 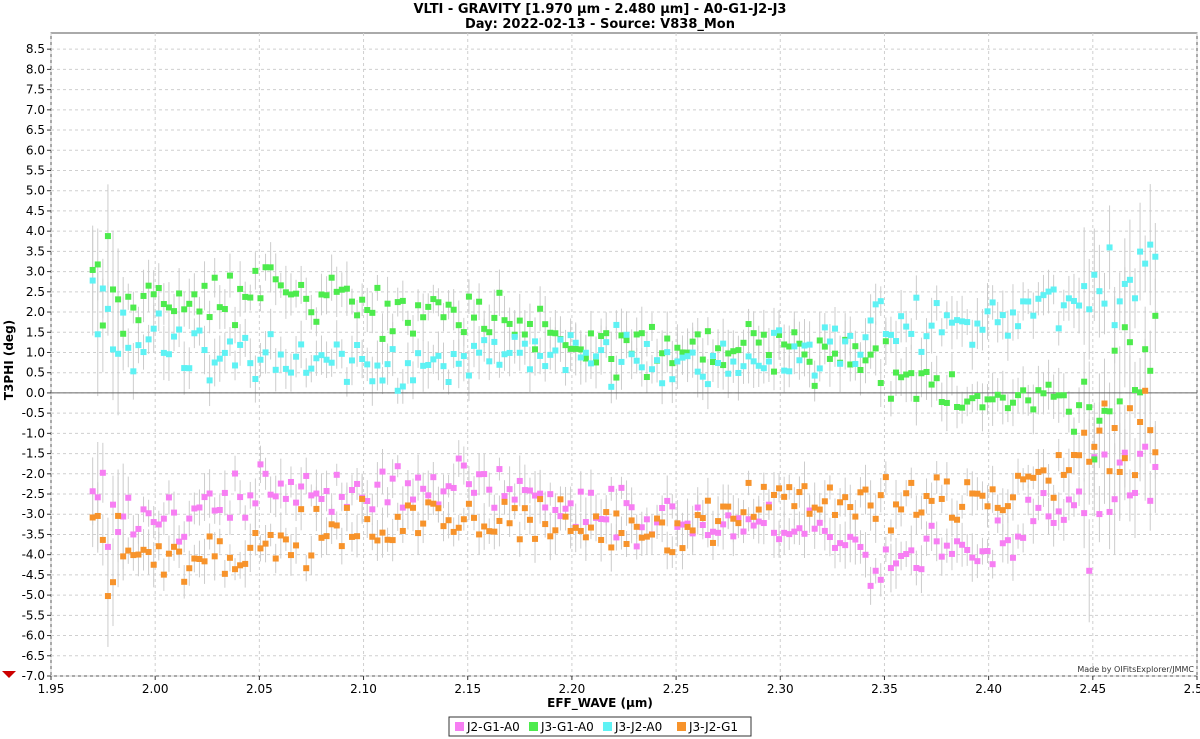 What do you see at coordinates (33, 514) in the screenshot?
I see `y-tick-label: -3.0` at bounding box center [33, 514].